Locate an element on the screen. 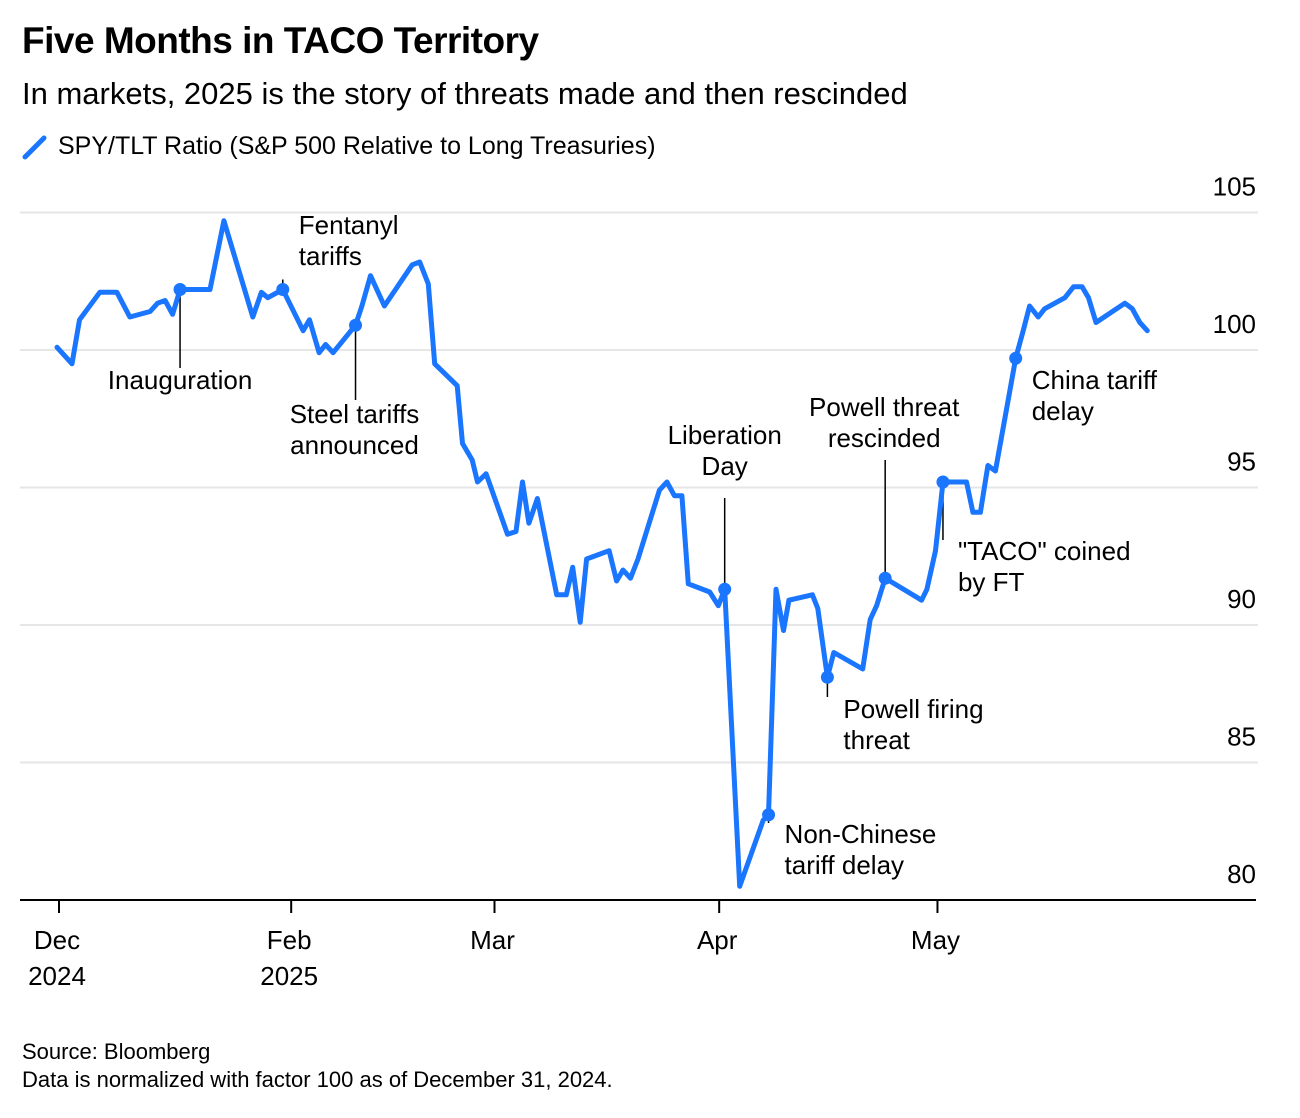  annotation-label-china-tariff-delay: China tariff is located at coordinates (1095, 380).